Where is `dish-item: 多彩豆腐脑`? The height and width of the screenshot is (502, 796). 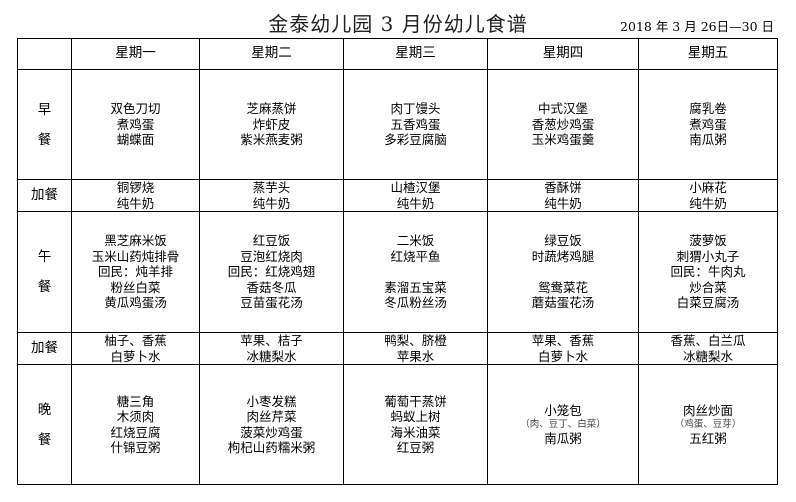
dish-item: 多彩豆腐脑 is located at coordinates (415, 140).